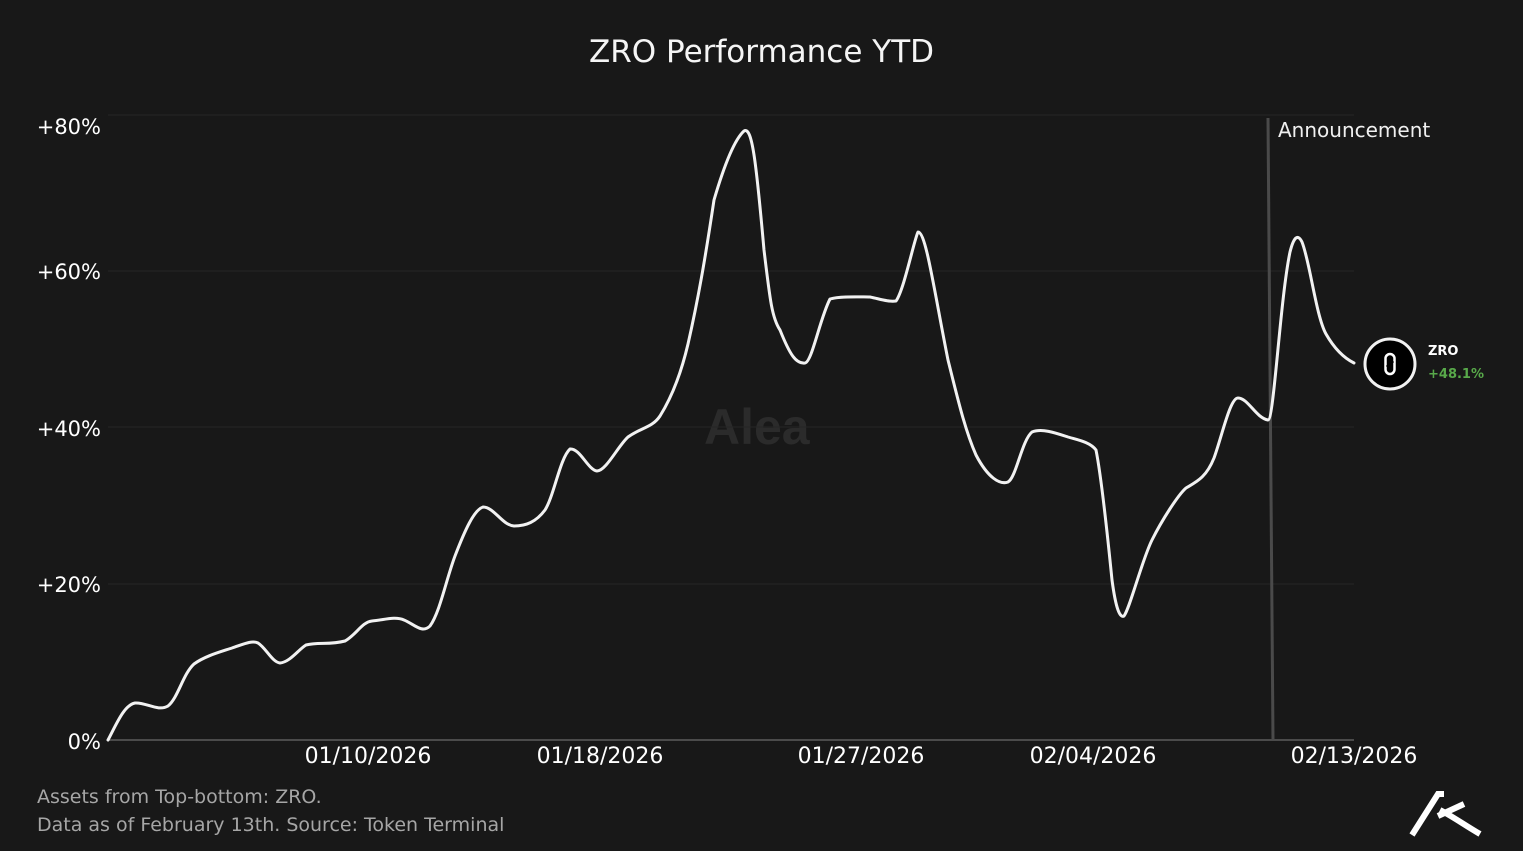 Image resolution: width=1523 pixels, height=851 pixels. Describe the element at coordinates (179, 797) in the screenshot. I see `footer-assets-note: Assets from Top-bottom: ZRO.` at that location.